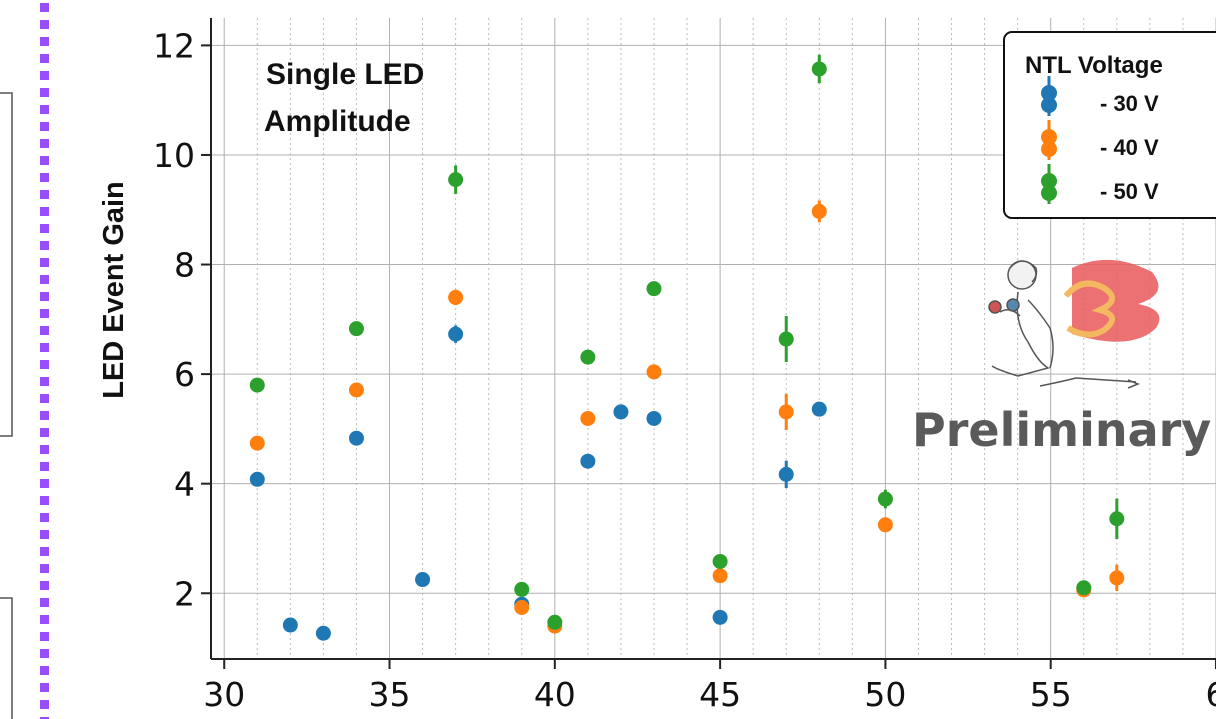  What do you see at coordinates (1129, 103) in the screenshot?
I see `legend-label: - 30 V` at bounding box center [1129, 103].